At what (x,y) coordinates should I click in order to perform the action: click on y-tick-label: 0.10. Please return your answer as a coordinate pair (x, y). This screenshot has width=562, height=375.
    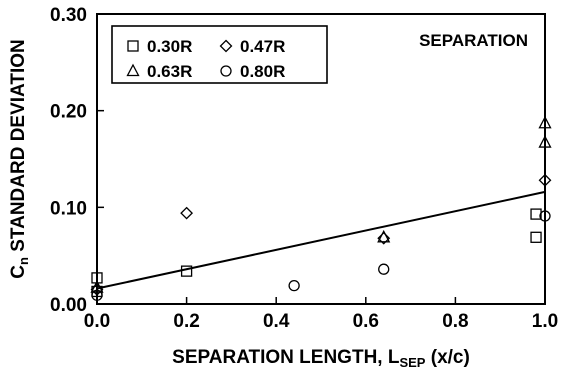
    Looking at the image, I should click on (68, 208).